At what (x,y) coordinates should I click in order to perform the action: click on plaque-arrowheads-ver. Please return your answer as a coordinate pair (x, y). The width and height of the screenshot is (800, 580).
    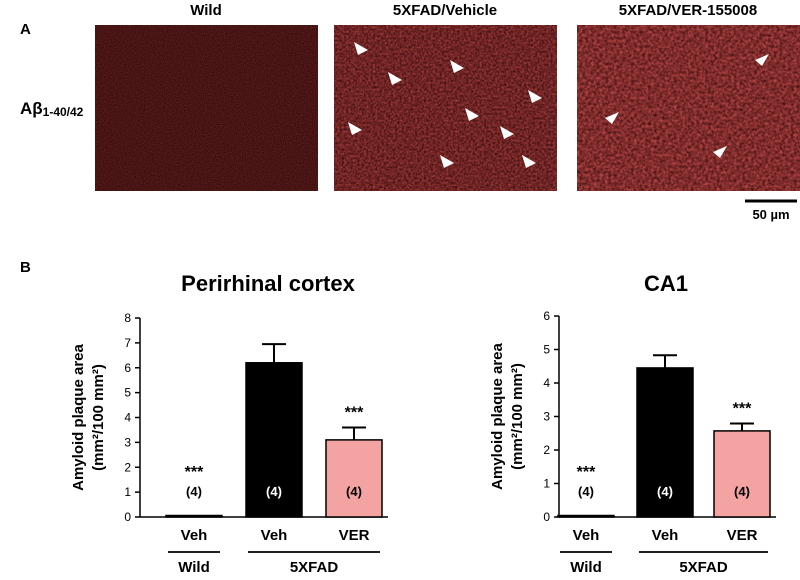
    Looking at the image, I should click on (687, 106).